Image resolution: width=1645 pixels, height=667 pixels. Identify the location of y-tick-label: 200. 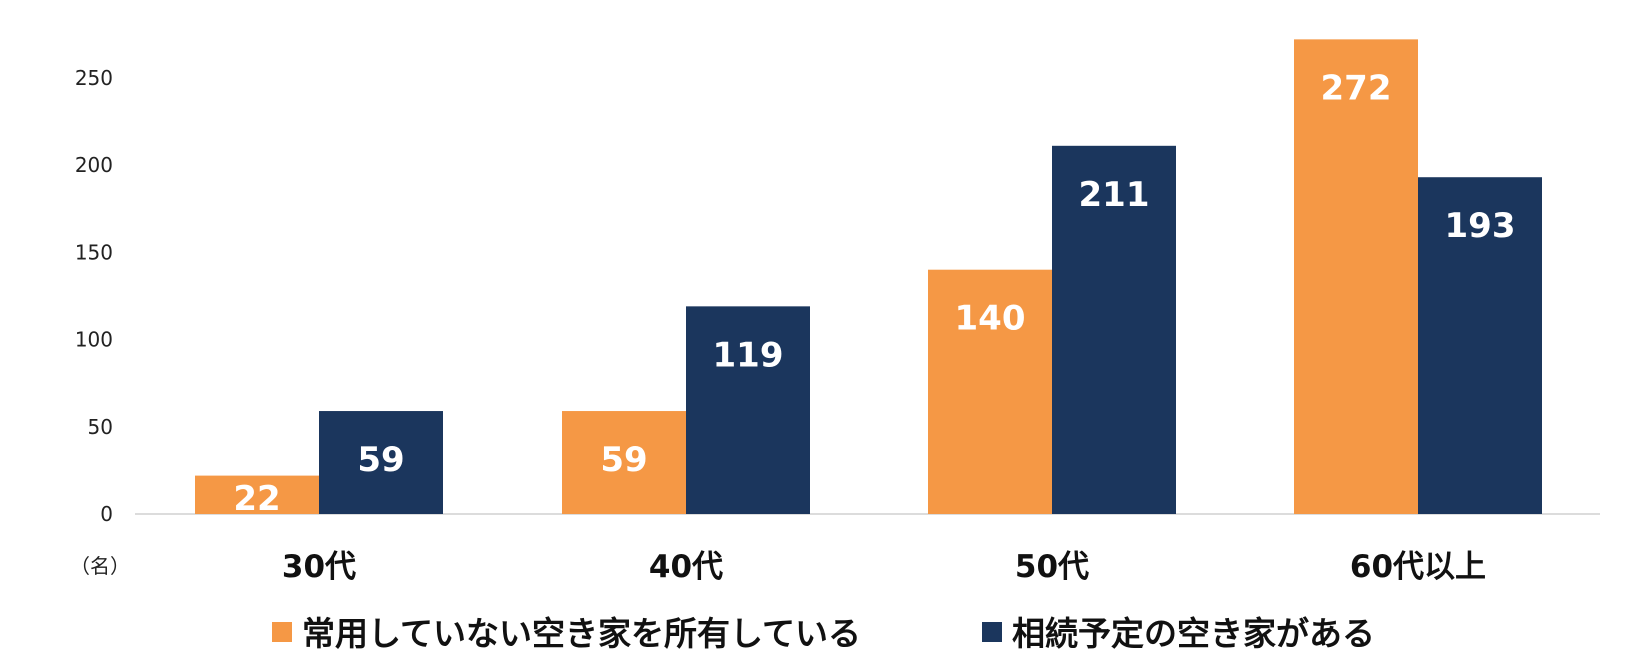
(94, 165).